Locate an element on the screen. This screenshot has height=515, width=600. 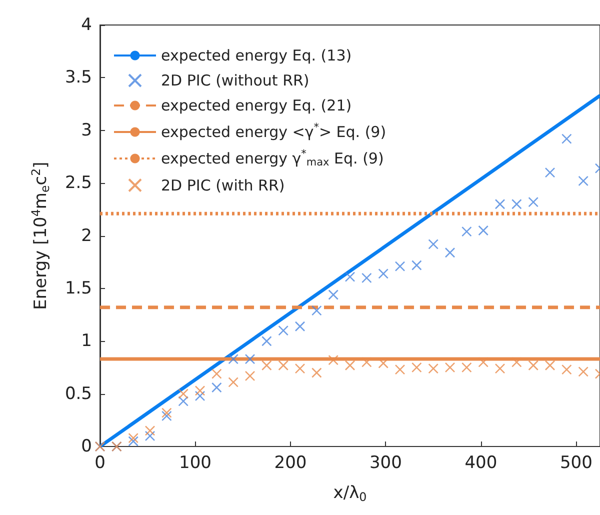
x-tick-label: 300 is located at coordinates (385, 463).